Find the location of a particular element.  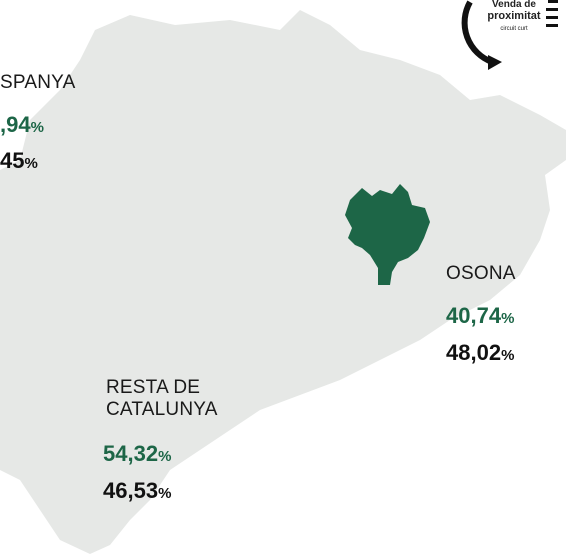

logo-line: Venda de is located at coordinates (514, 5).